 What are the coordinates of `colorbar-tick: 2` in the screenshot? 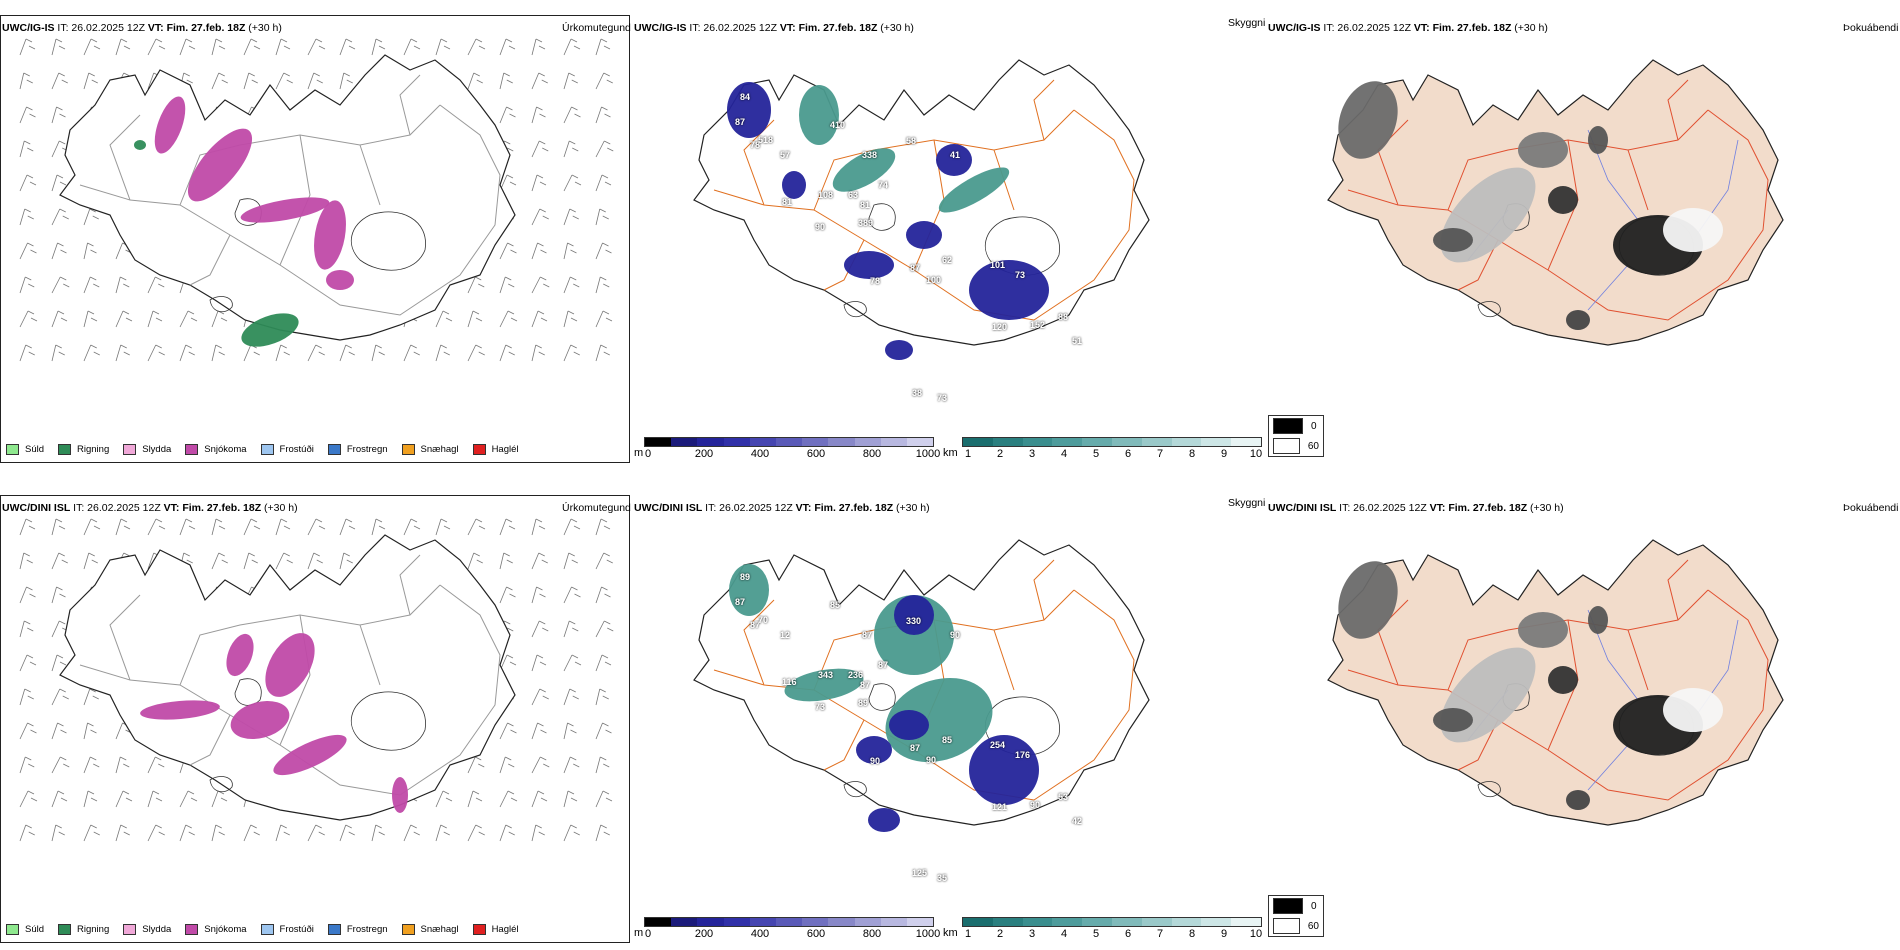 It's located at (1000, 934).